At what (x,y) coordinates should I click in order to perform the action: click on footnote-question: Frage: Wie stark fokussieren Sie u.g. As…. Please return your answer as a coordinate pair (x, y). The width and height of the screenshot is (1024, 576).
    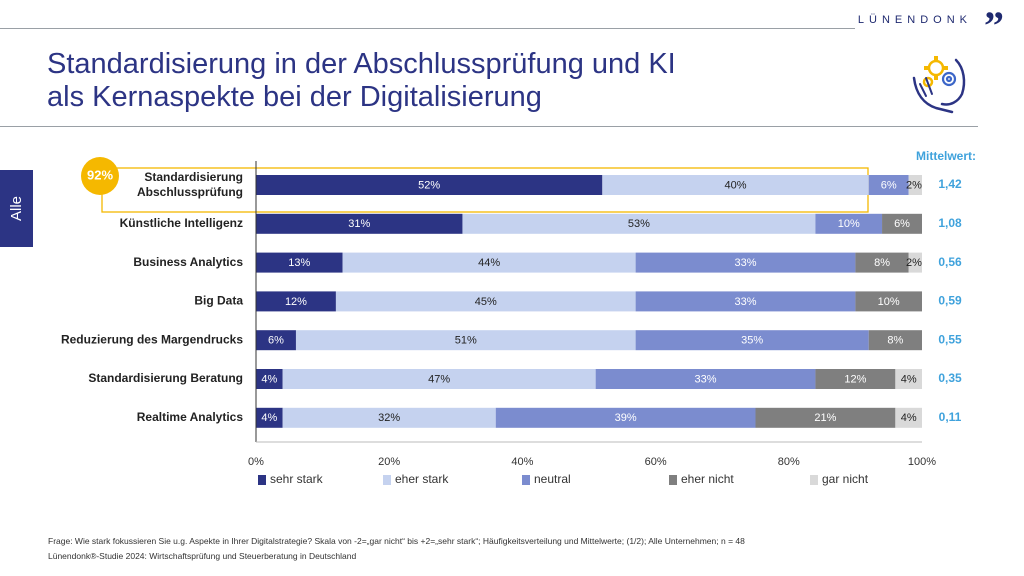
    Looking at the image, I should click on (396, 541).